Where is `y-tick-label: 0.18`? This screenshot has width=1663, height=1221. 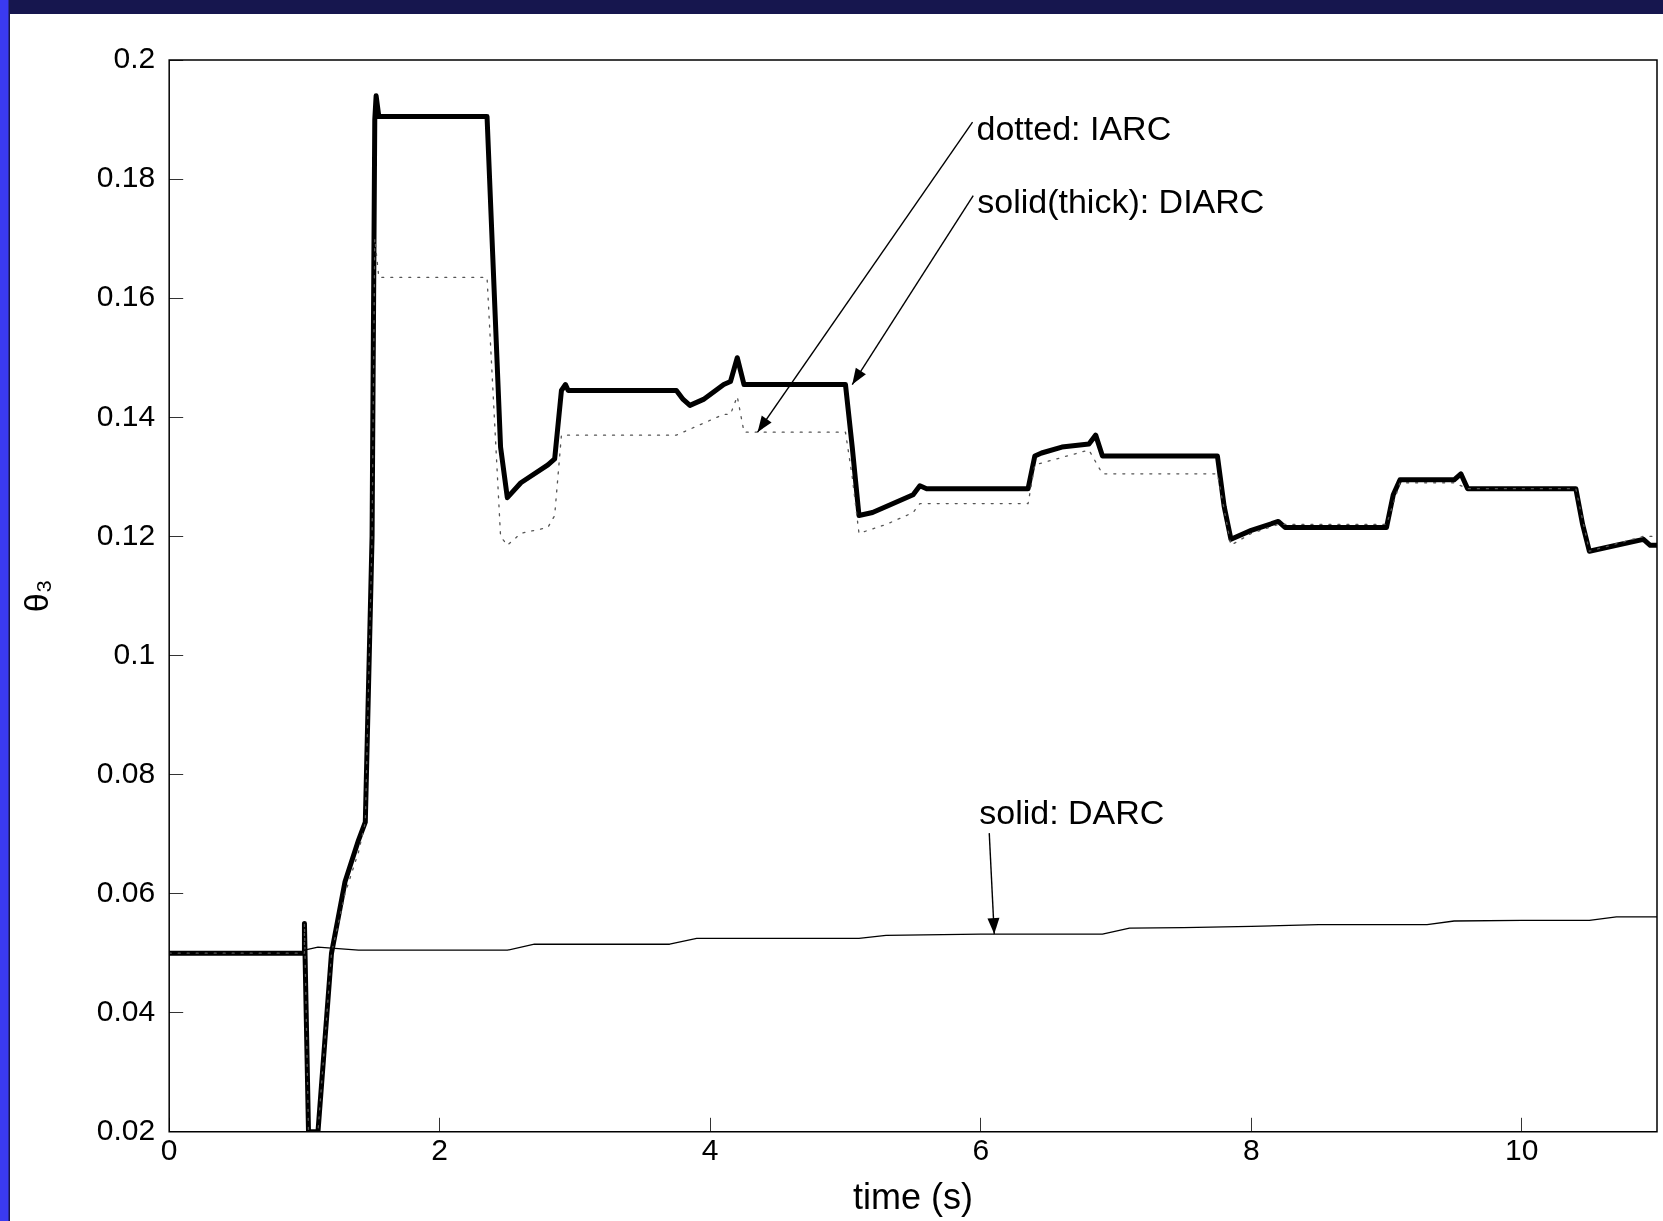 y-tick-label: 0.18 is located at coordinates (126, 177).